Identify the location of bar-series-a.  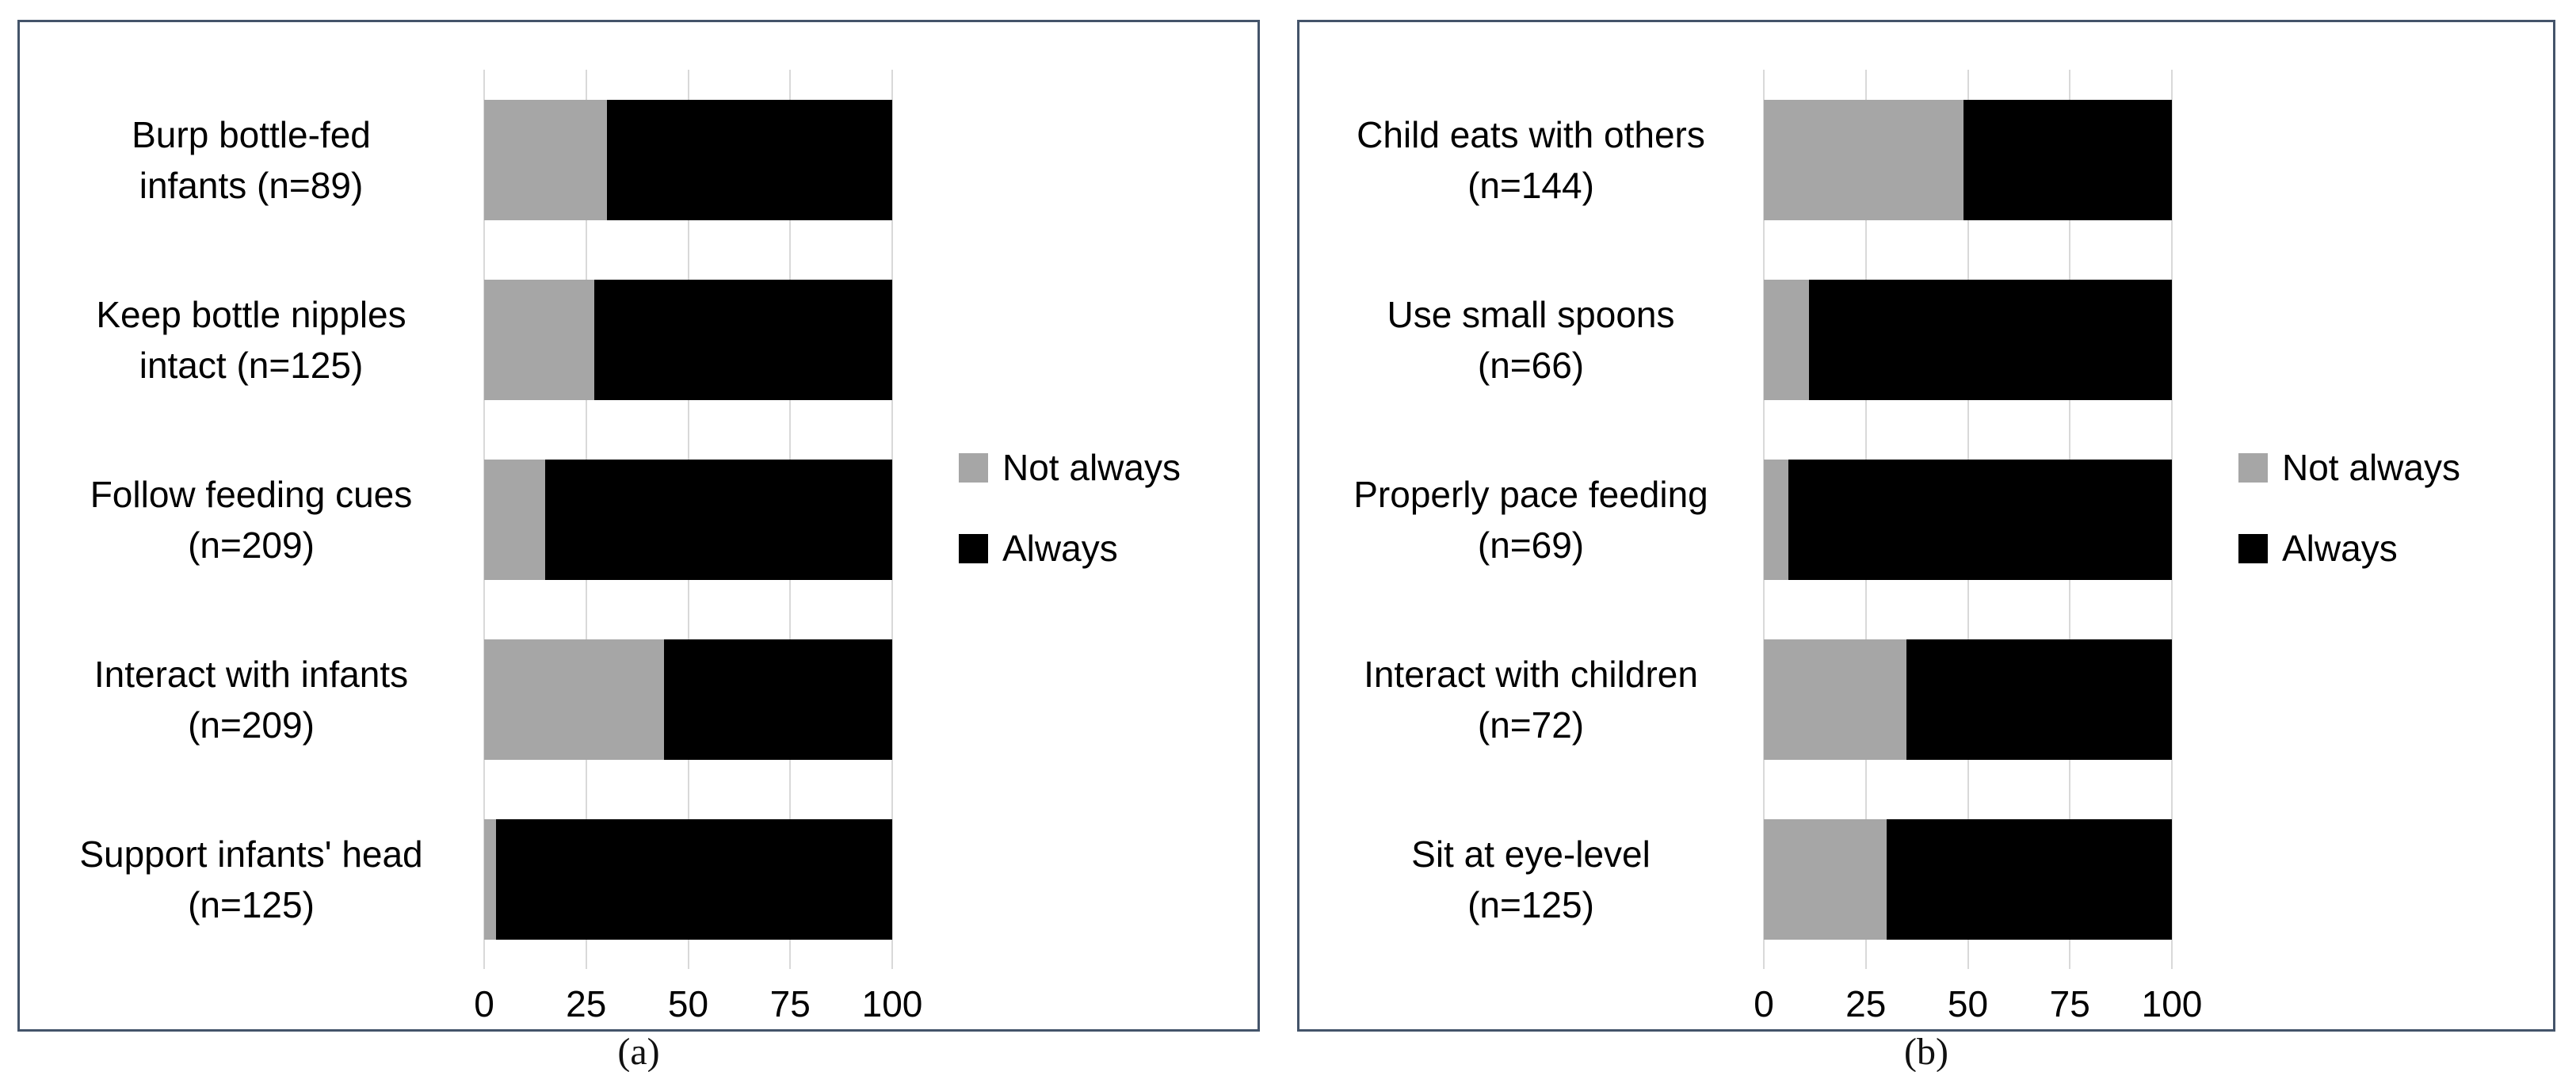
(688, 519).